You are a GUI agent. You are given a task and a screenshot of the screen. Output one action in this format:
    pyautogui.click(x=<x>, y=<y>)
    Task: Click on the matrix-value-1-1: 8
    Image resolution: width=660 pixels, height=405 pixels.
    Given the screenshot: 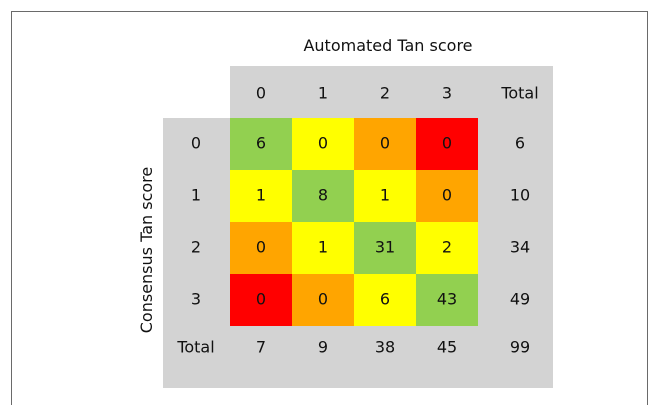 What is the action you would take?
    pyautogui.click(x=323, y=195)
    